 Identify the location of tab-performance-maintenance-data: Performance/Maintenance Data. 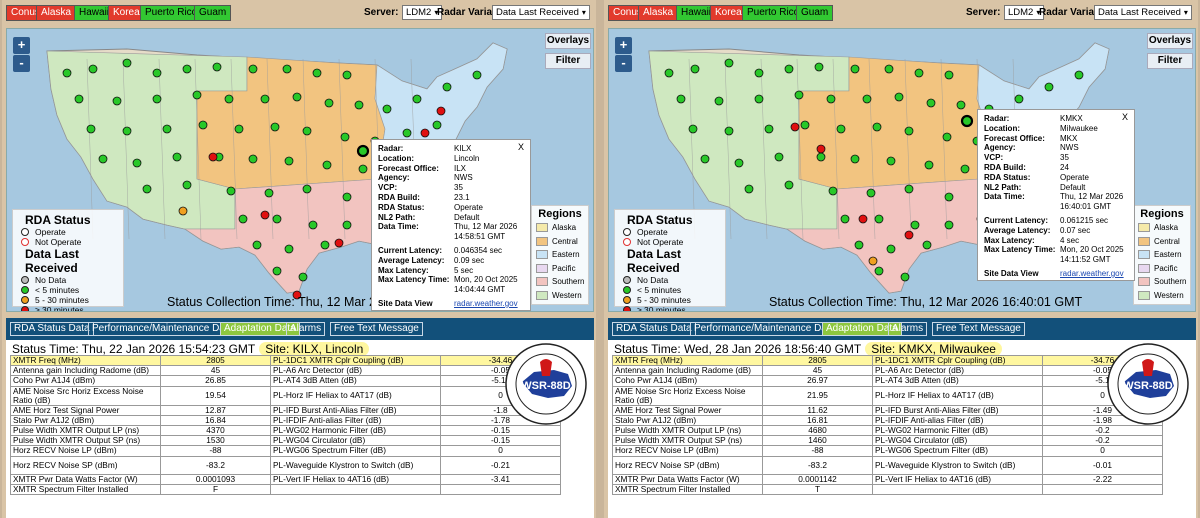
(765, 329).